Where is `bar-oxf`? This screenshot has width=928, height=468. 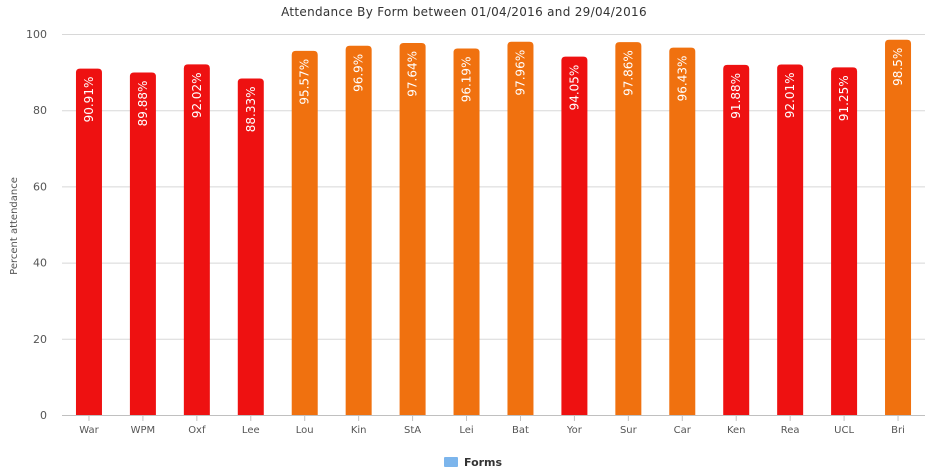
bar-oxf is located at coordinates (196, 239).